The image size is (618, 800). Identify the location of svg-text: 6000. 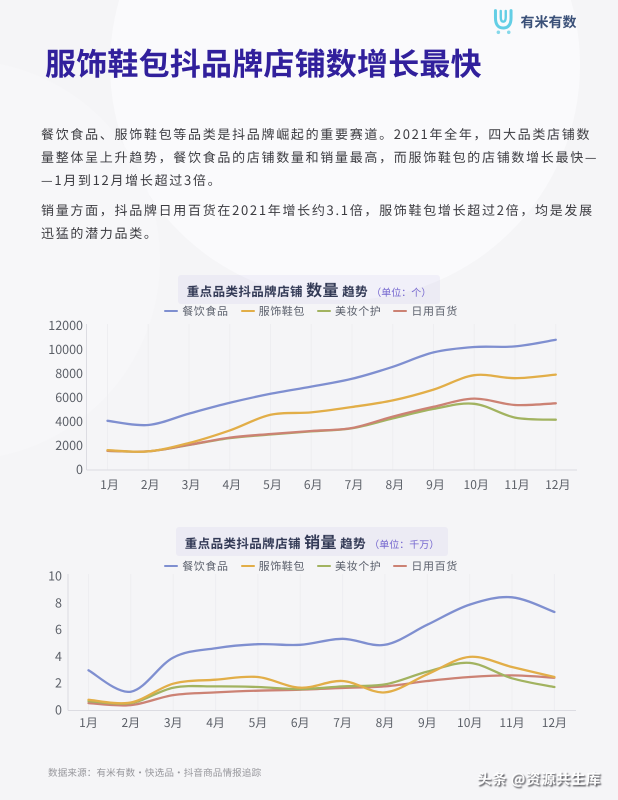
(69, 396).